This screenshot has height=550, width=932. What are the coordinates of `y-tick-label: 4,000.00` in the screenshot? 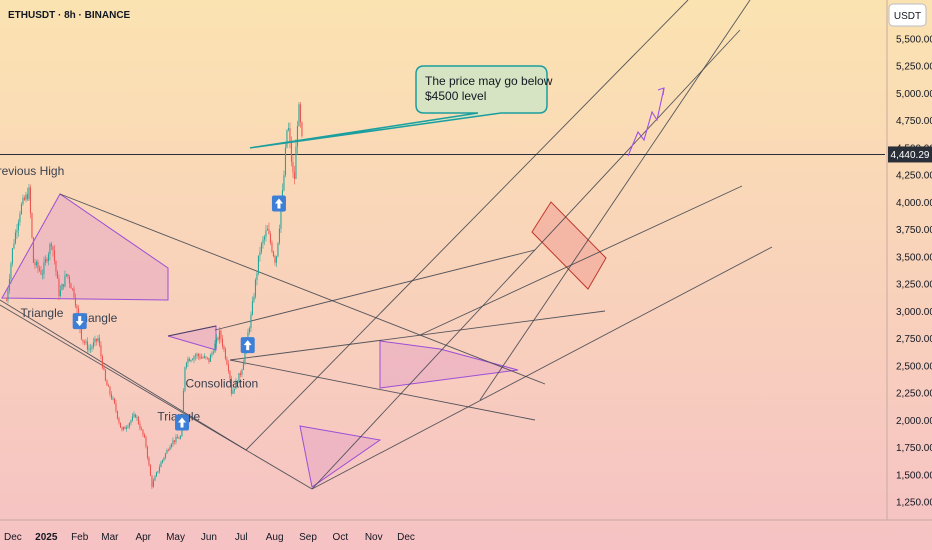 It's located at (914, 203).